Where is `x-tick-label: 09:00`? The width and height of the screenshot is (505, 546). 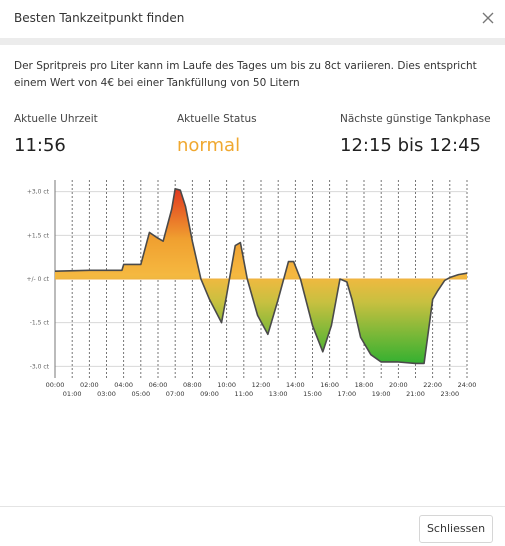
x-tick-label: 09:00 is located at coordinates (209, 394).